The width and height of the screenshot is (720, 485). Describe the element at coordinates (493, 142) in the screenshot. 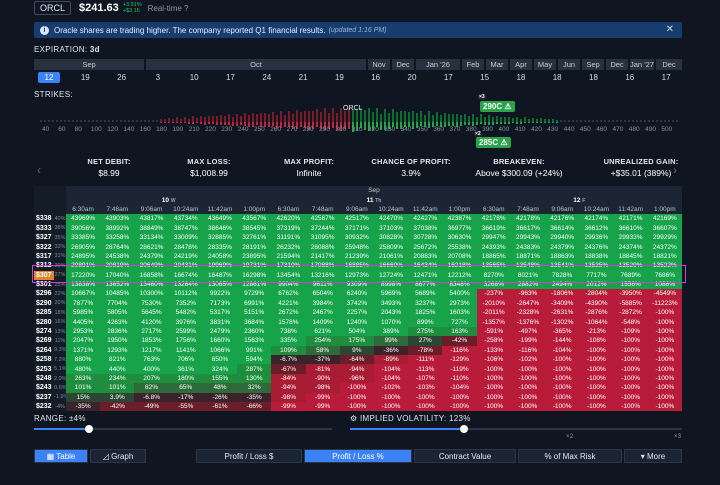

I see `strike-tag-285c: 285C ⚠` at that location.